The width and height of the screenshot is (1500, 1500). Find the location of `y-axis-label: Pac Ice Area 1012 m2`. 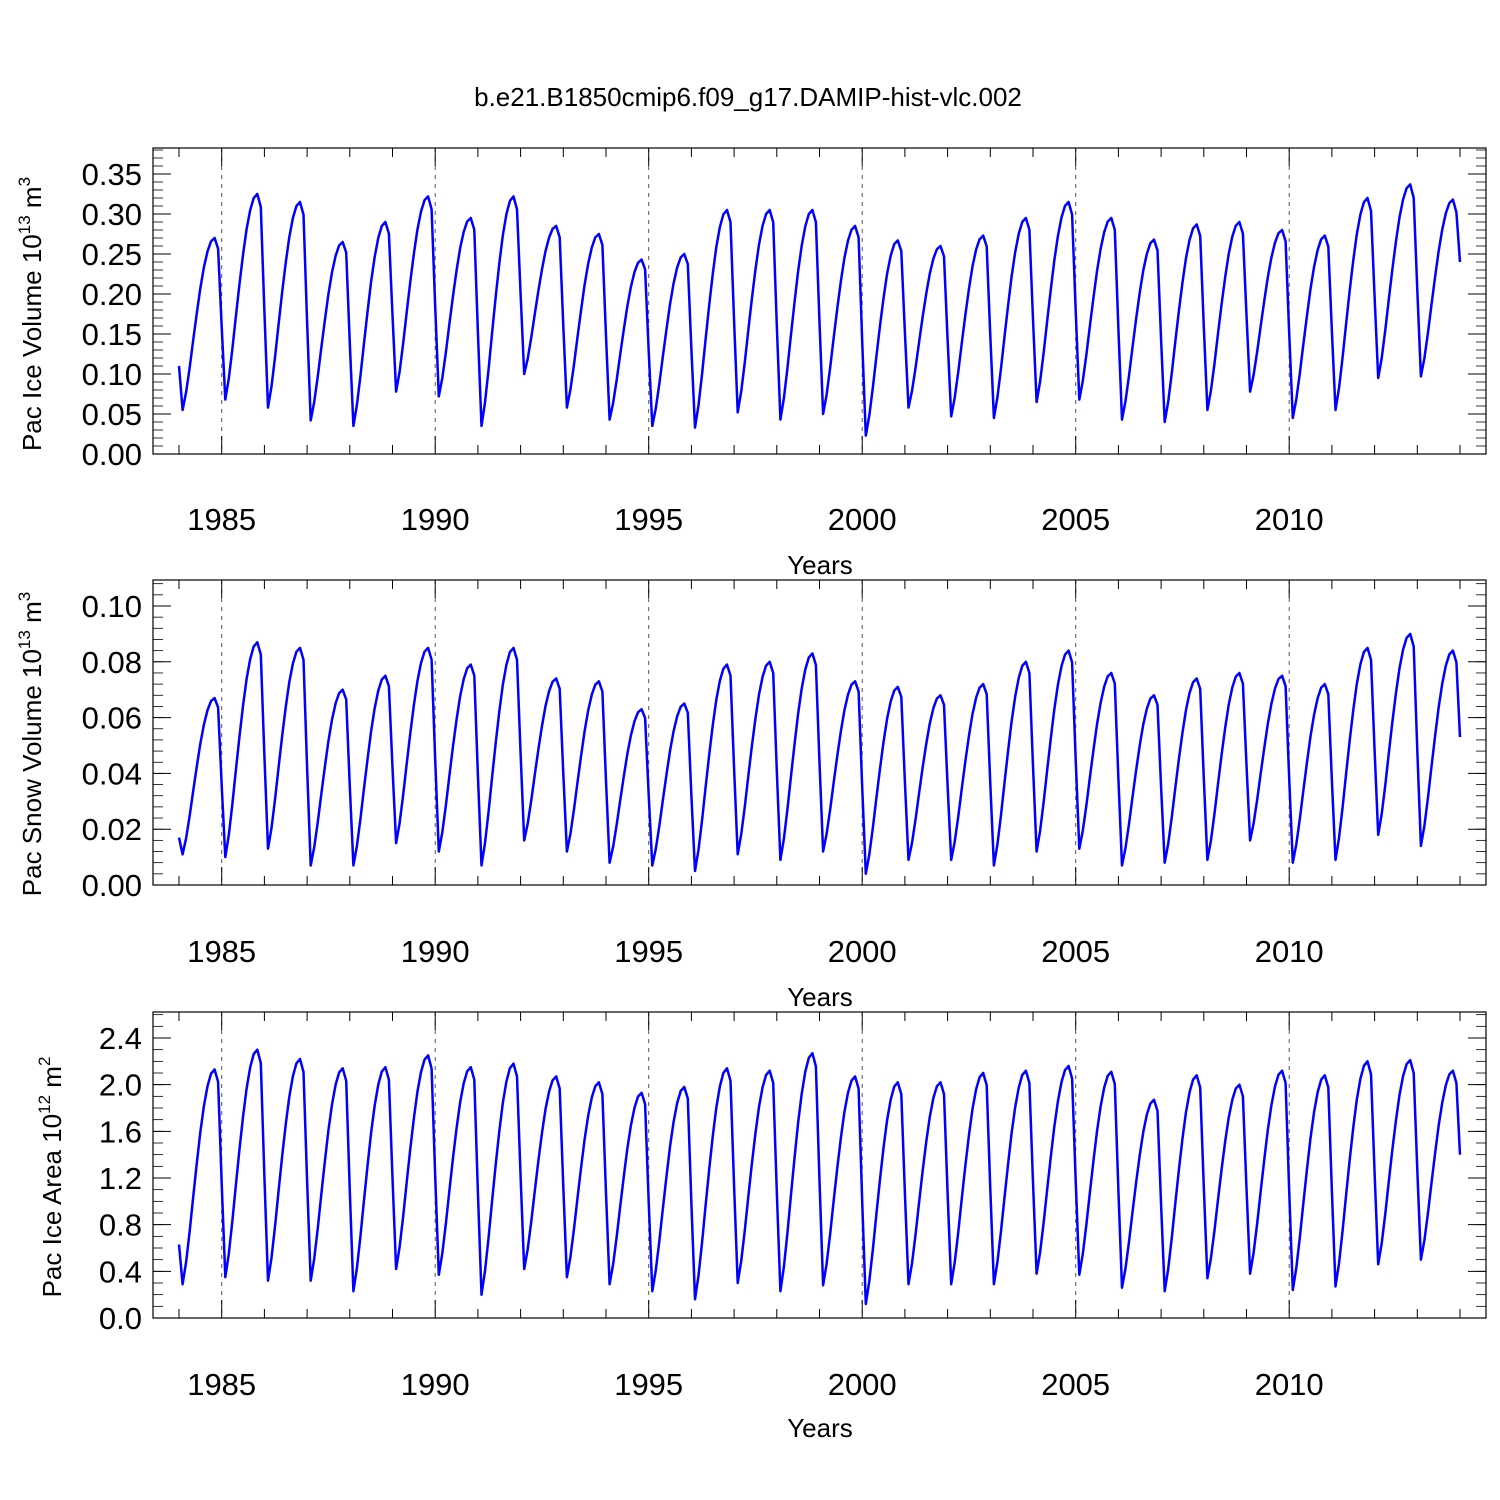

y-axis-label: Pac Ice Area 1012 m2 is located at coordinates (51, 1177).